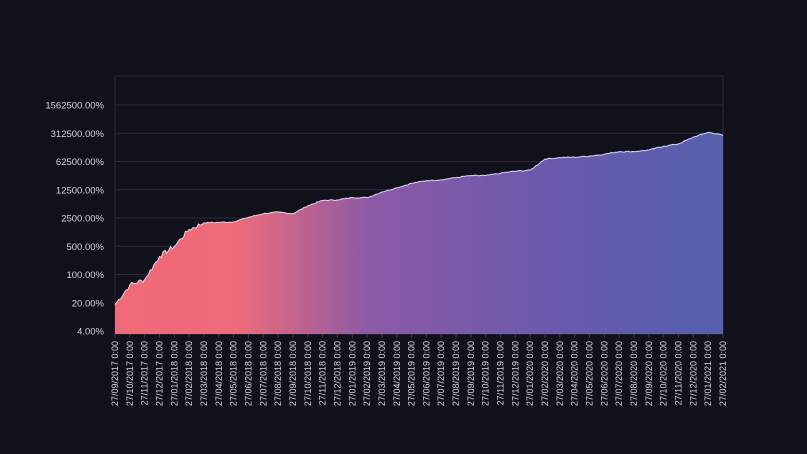 The height and width of the screenshot is (454, 807). I want to click on x-tick-label: 27/07/2018 0:00, so click(263, 373).